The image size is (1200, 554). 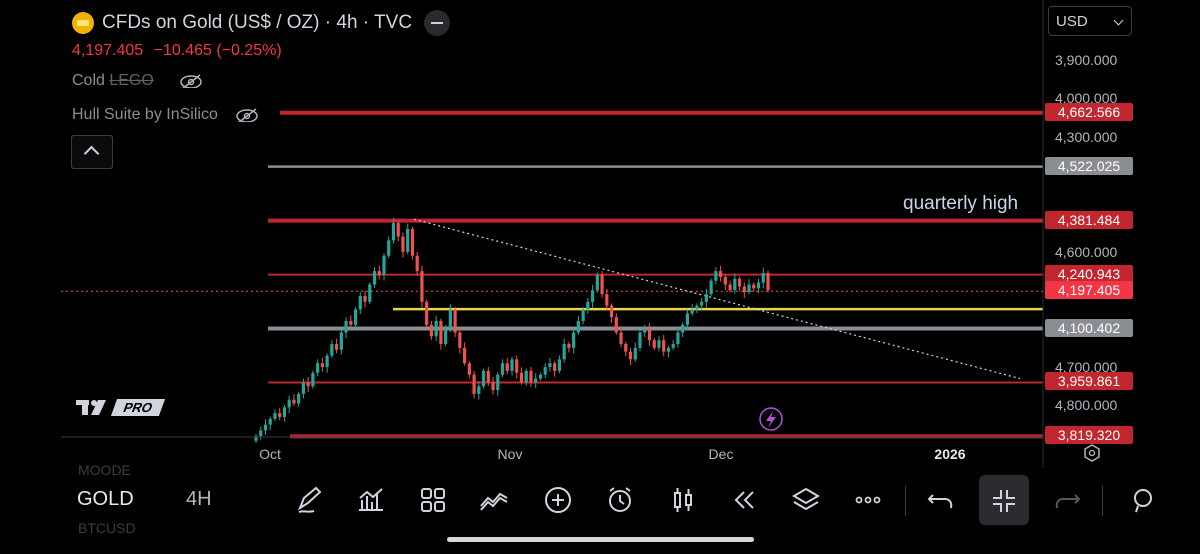 I want to click on price-level-tag: 4,522.025, so click(x=1089, y=165).